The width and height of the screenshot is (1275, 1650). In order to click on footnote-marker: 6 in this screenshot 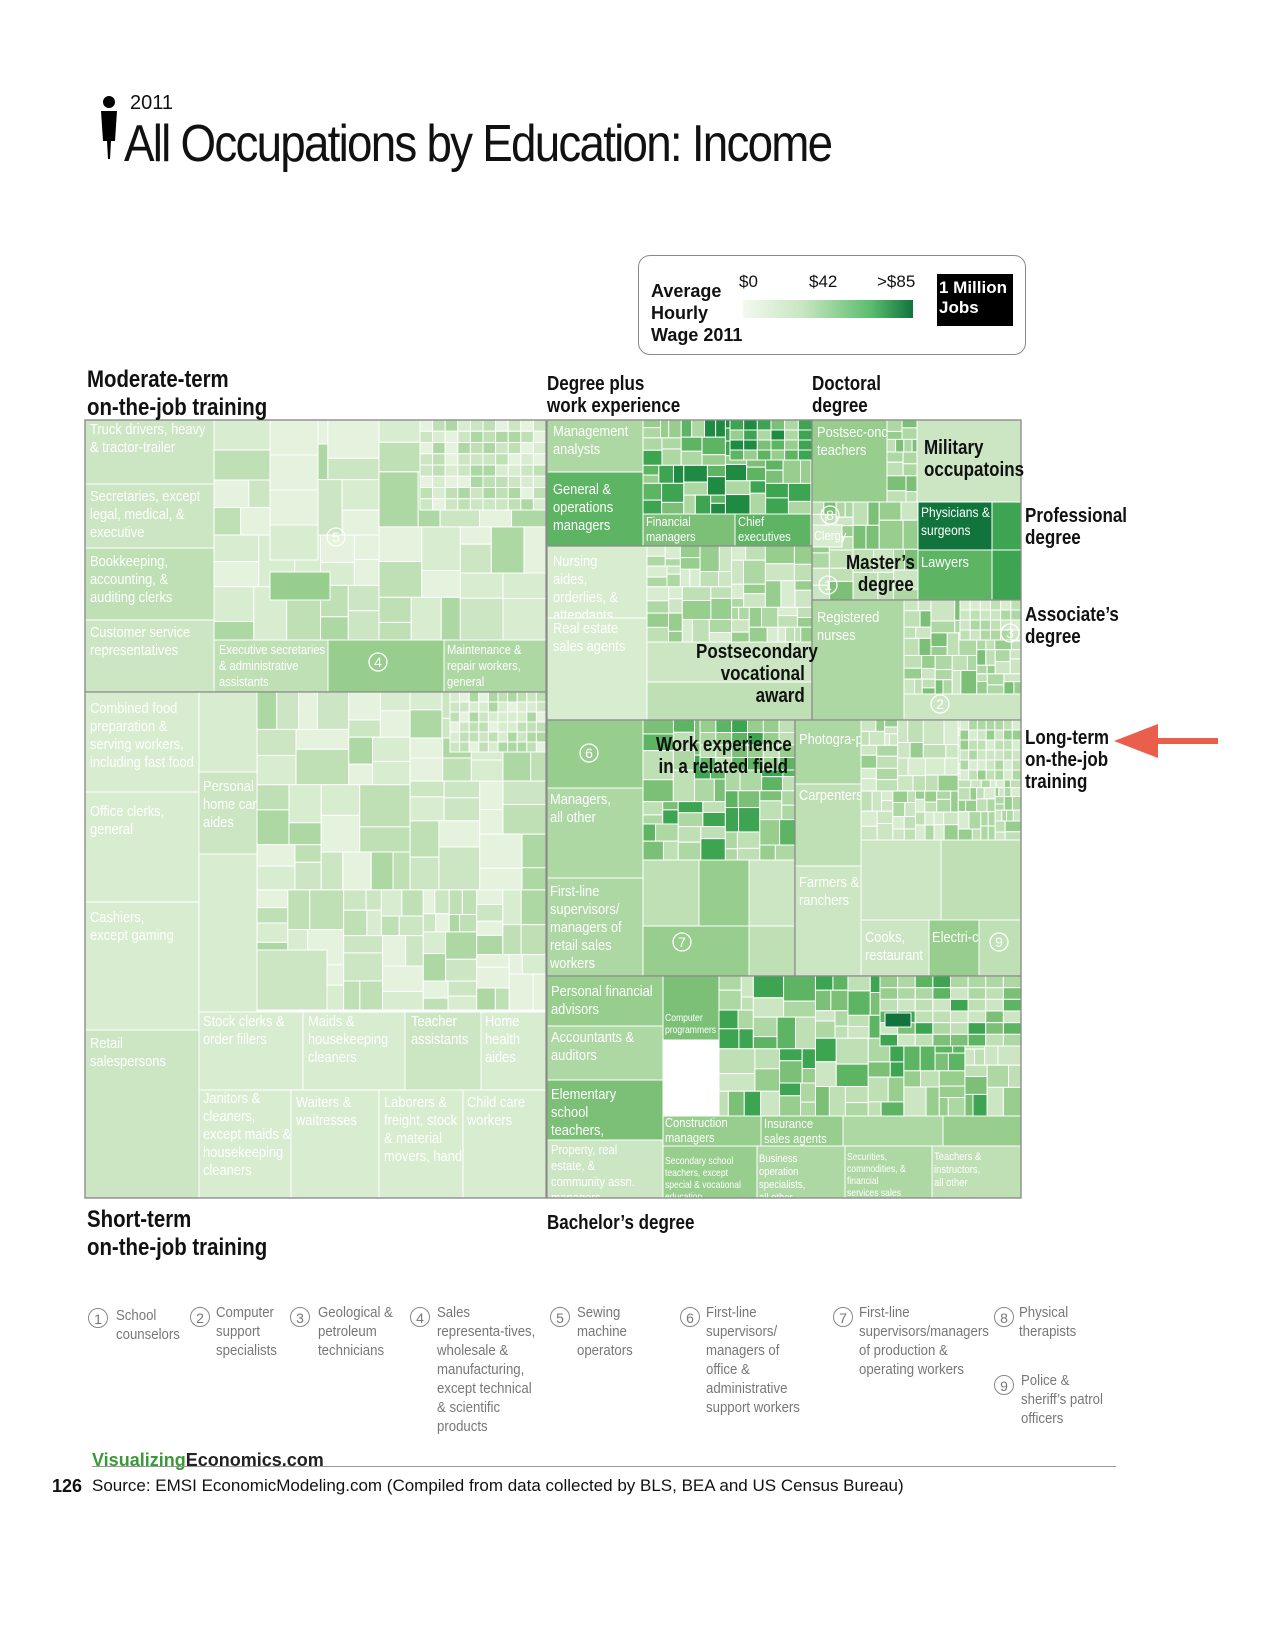, I will do `click(589, 753)`.